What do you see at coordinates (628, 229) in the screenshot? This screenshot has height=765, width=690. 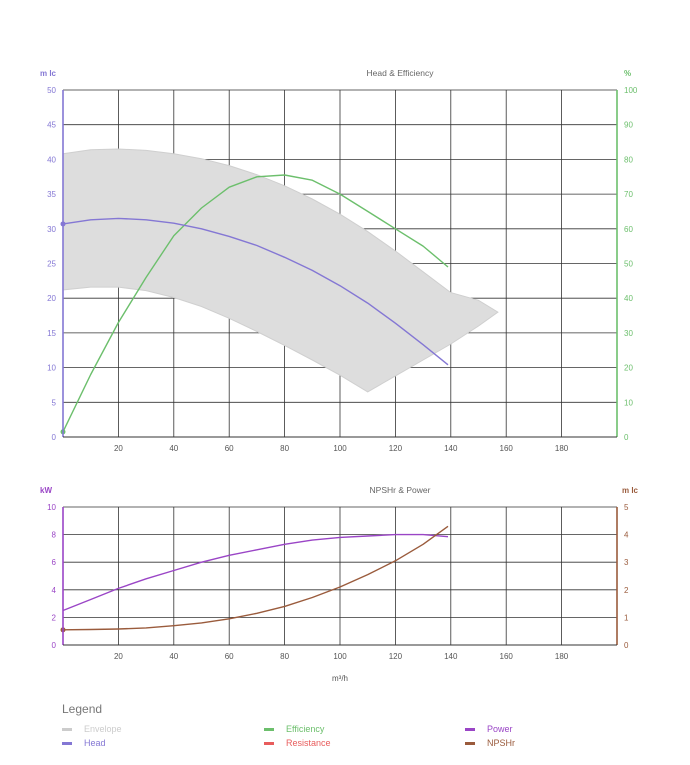 I see `y-right-tick-label: 60` at bounding box center [628, 229].